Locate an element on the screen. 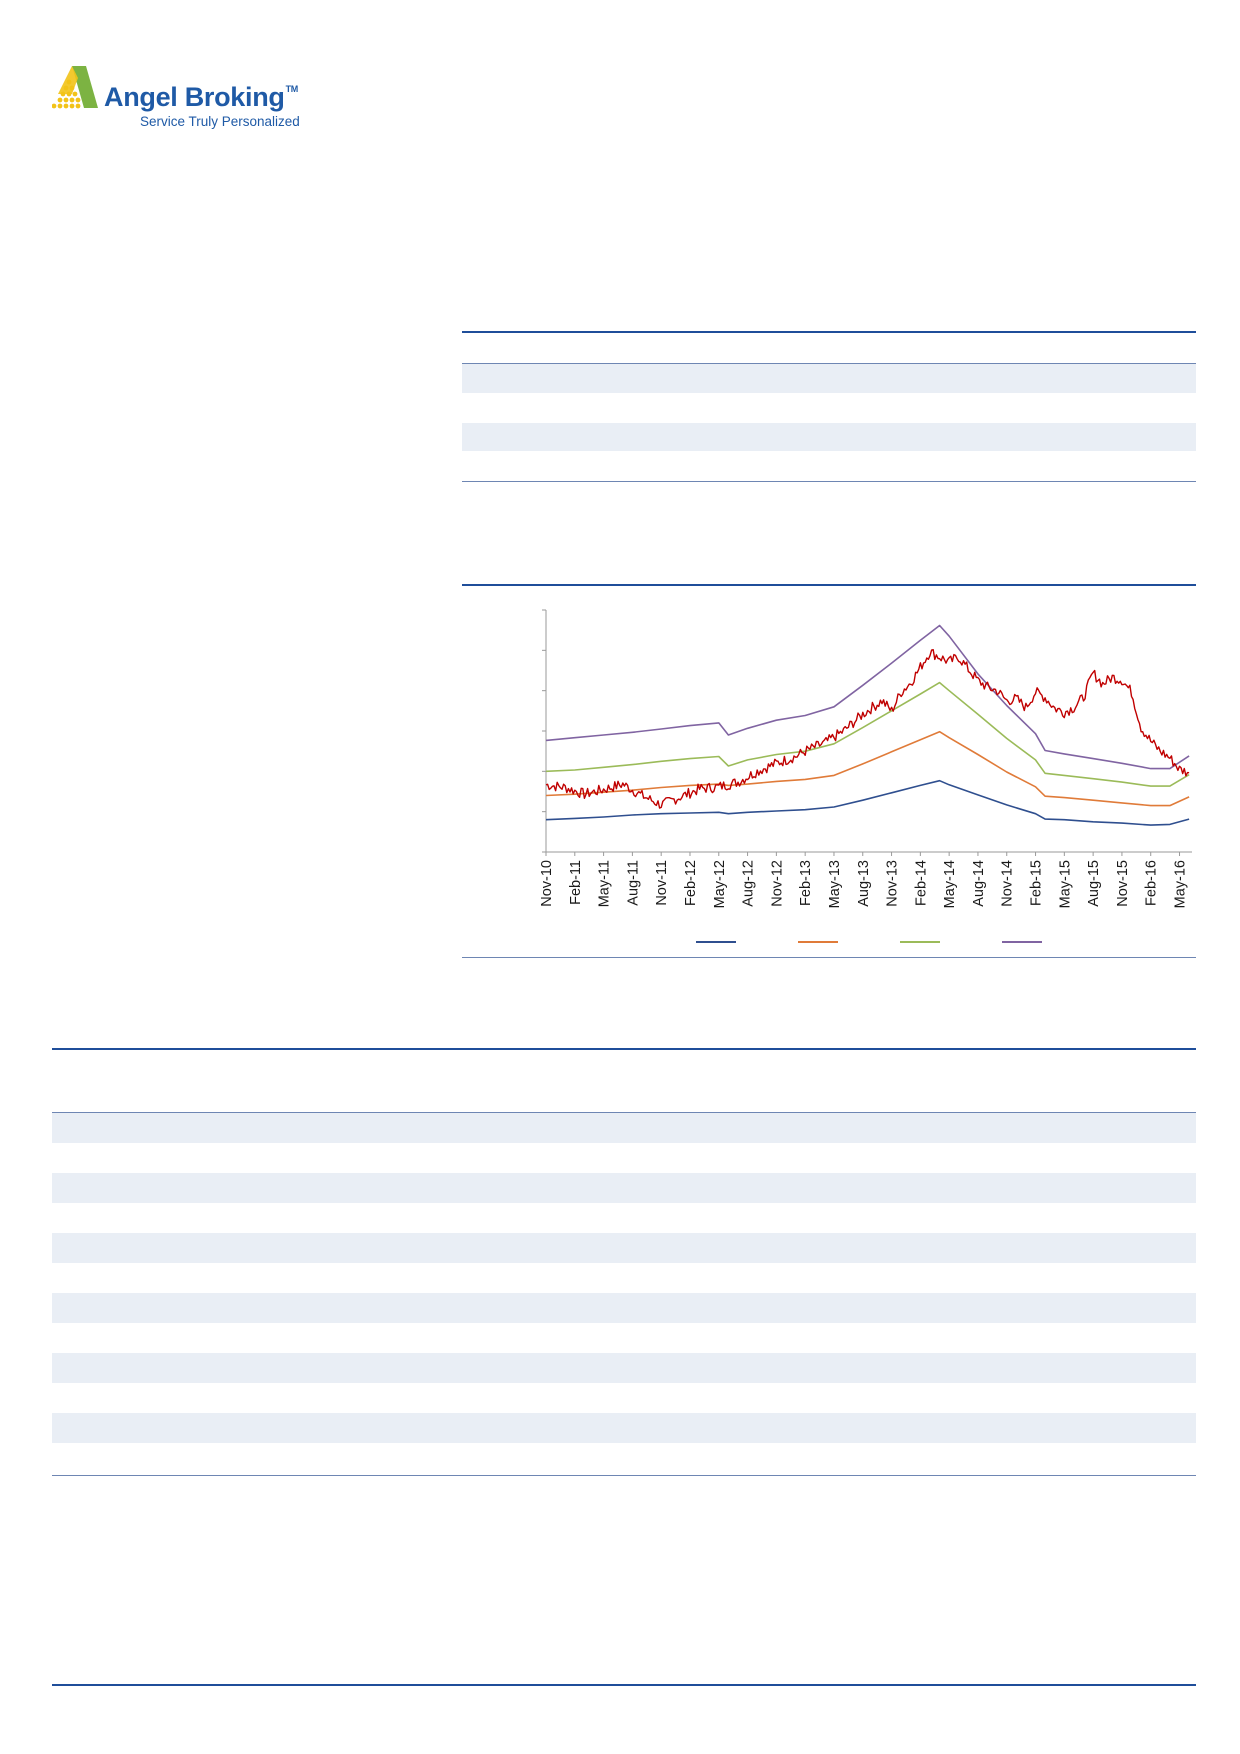  x-tick-label: May-12 is located at coordinates (720, 884).